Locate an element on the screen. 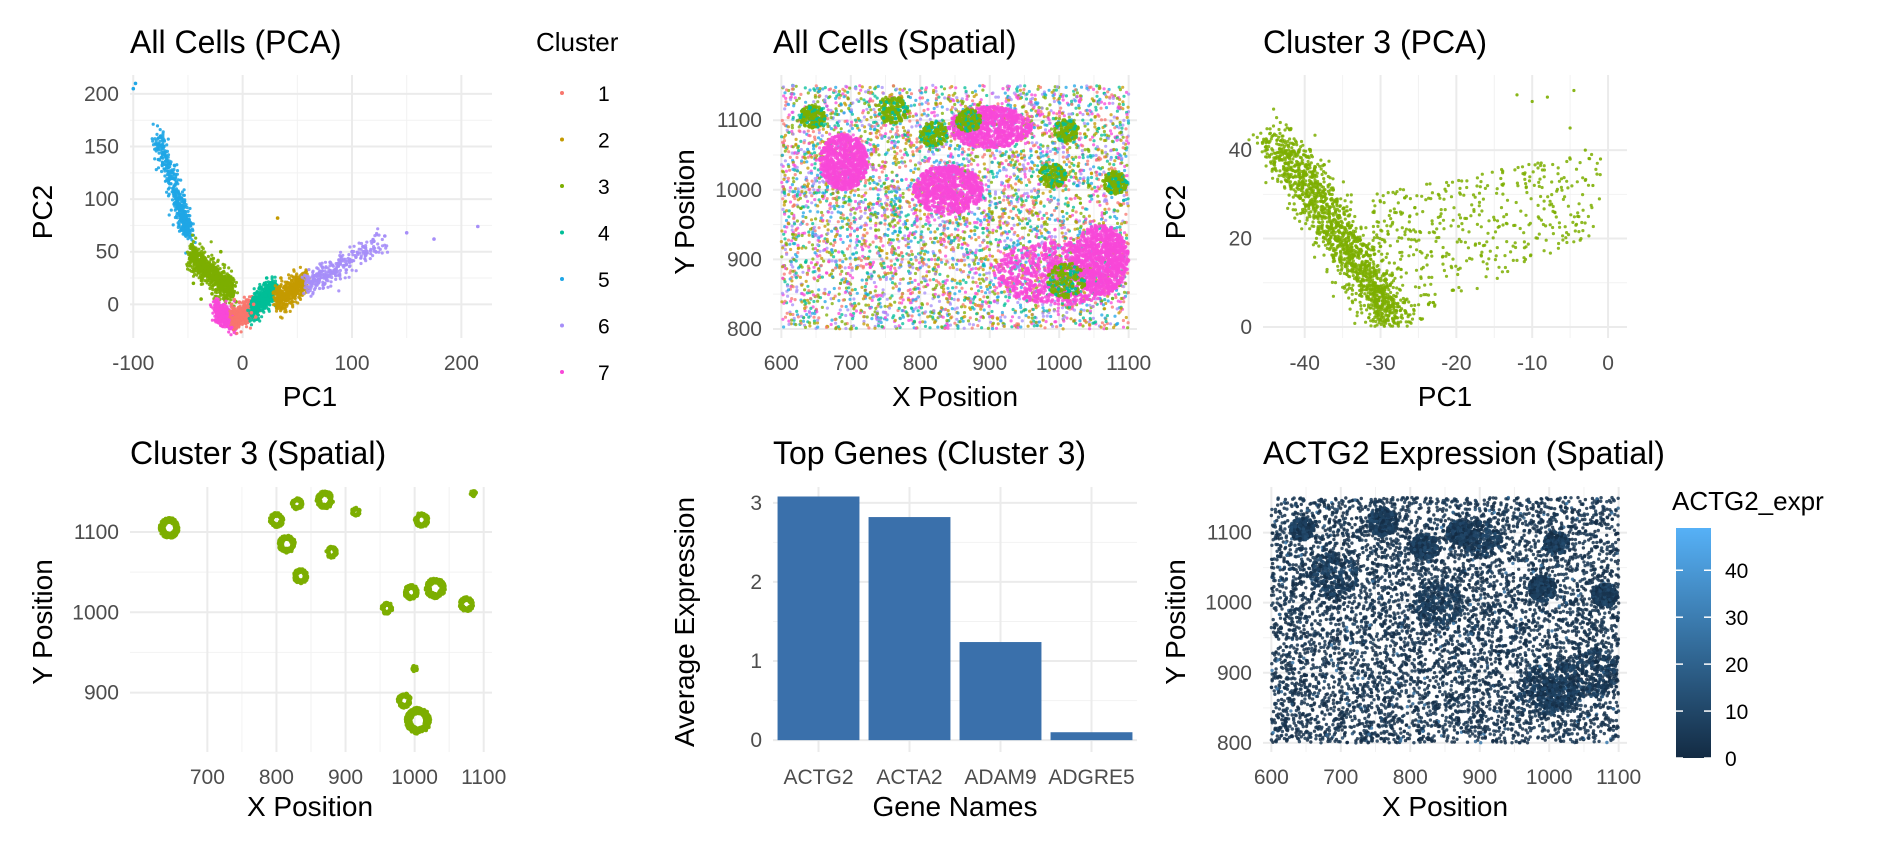 This screenshot has width=1882, height=850. chart-title: All Cells (Spatial) is located at coordinates (895, 42).